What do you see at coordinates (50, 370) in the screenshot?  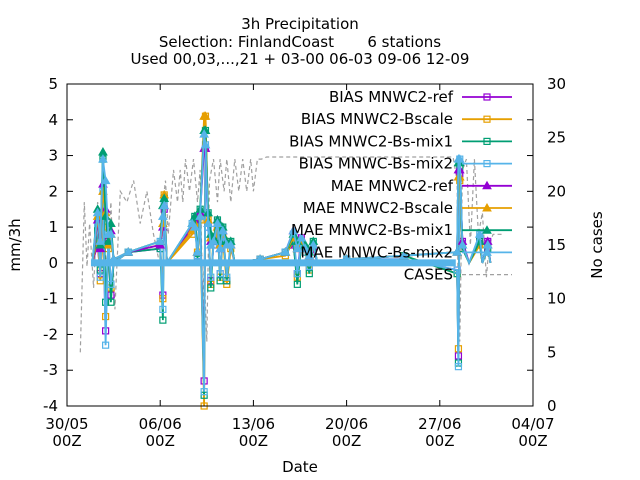 I see `y-tick-label: -3` at bounding box center [50, 370].